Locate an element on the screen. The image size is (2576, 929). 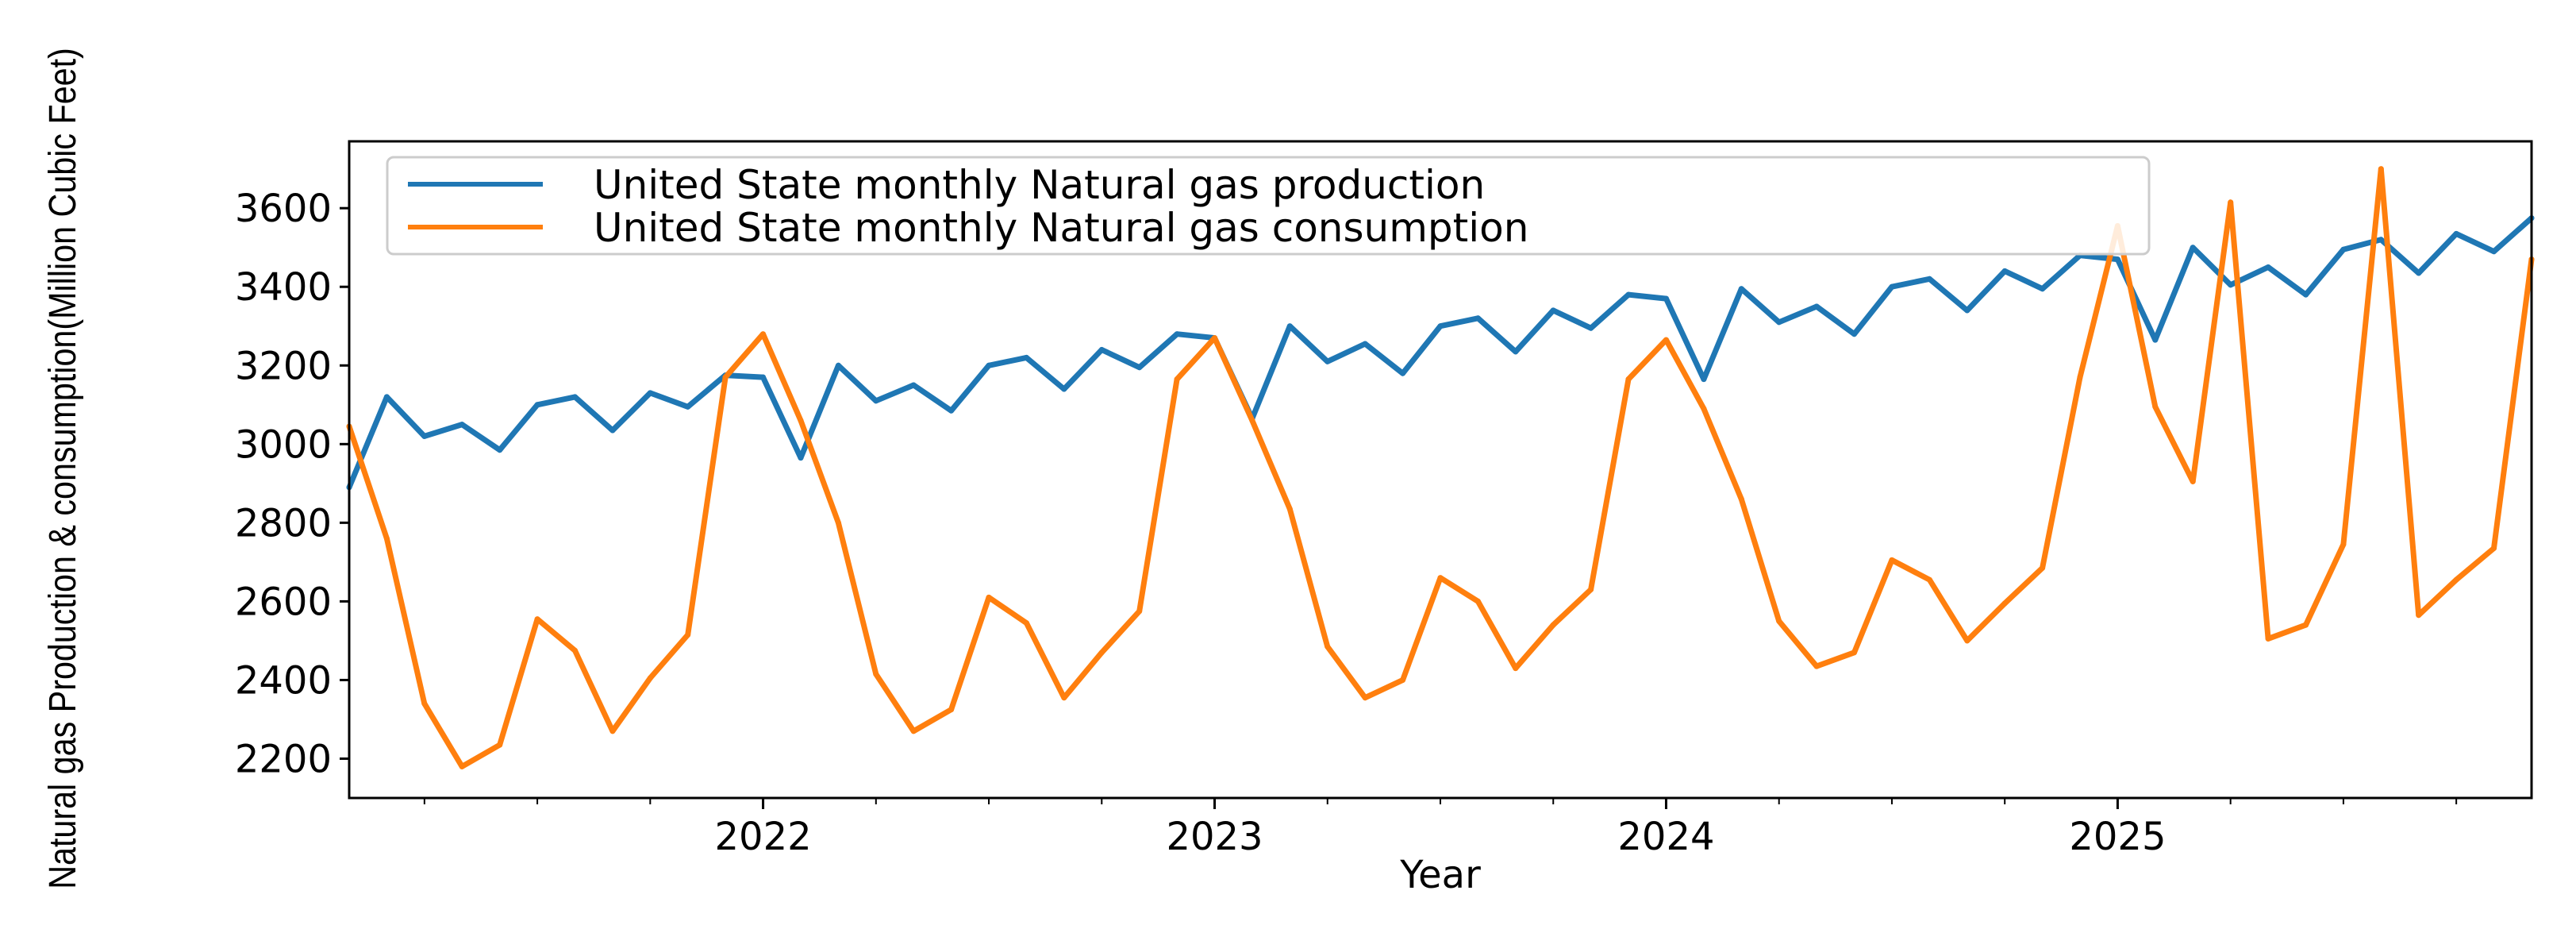
y-tick-label-3000: 3000 is located at coordinates (283, 445).